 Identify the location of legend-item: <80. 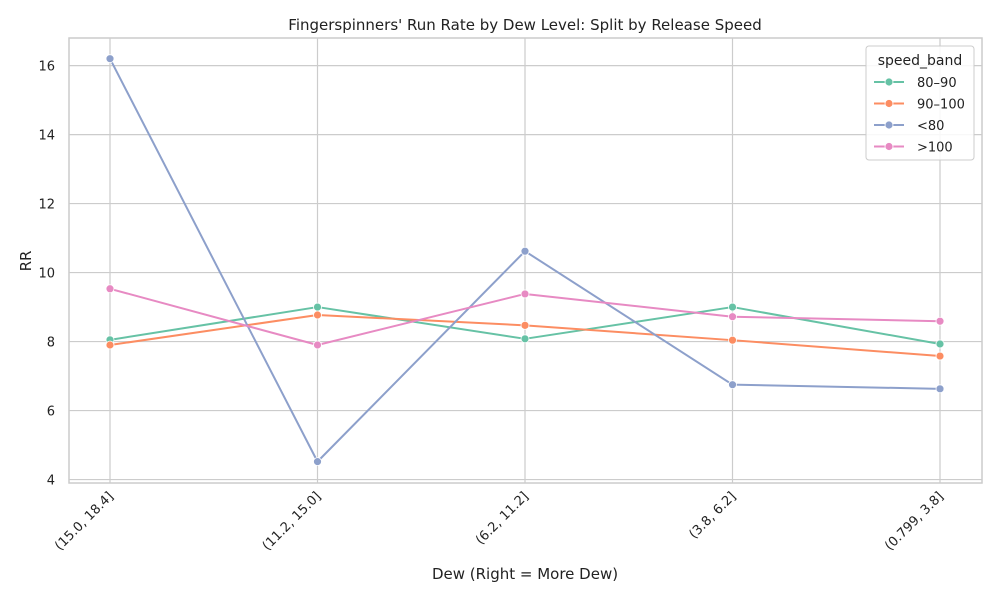
(909, 126).